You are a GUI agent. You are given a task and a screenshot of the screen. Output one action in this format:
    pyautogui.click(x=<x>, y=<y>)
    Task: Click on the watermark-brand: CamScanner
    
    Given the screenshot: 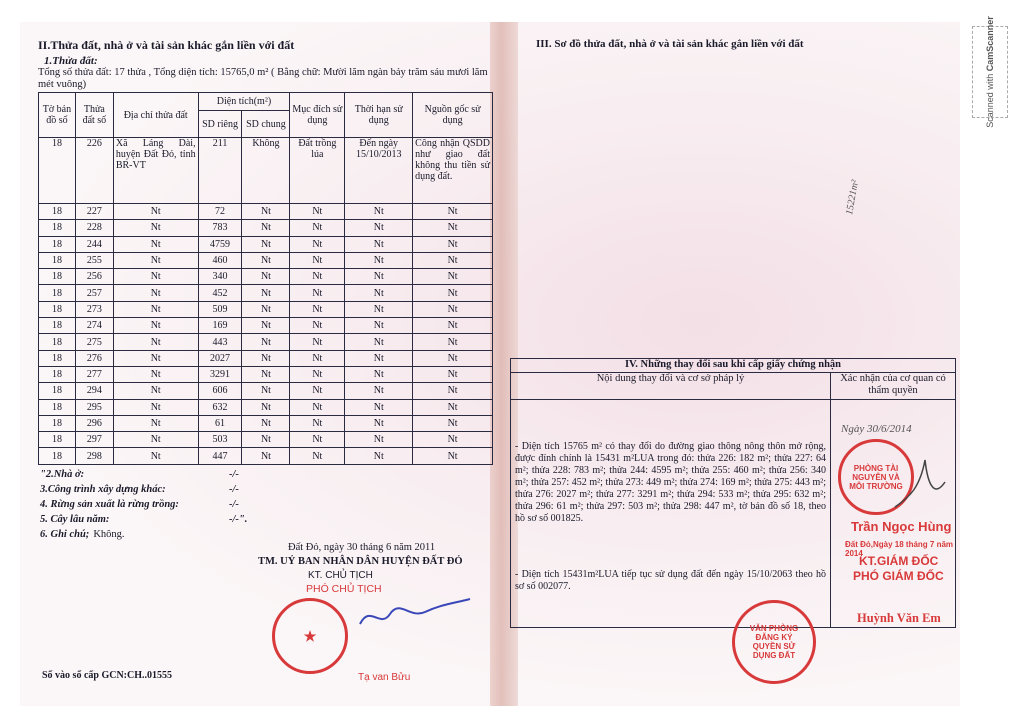 What is the action you would take?
    pyautogui.click(x=990, y=44)
    